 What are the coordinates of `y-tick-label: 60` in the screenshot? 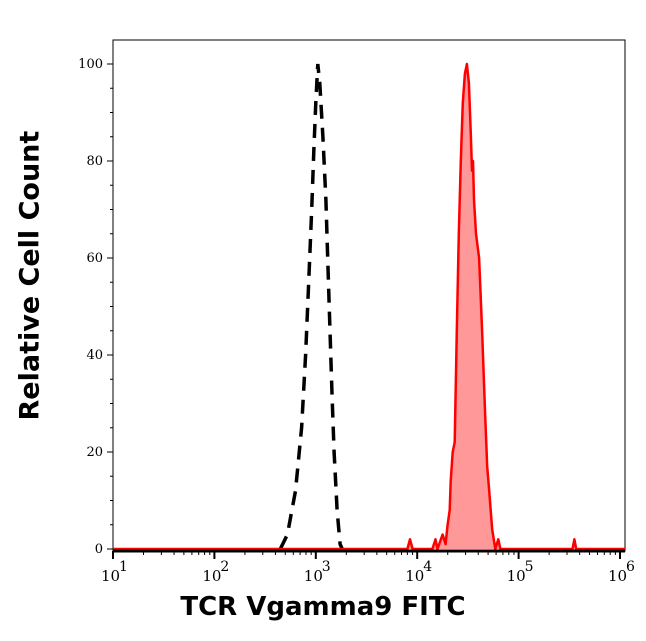 It's located at (94, 258).